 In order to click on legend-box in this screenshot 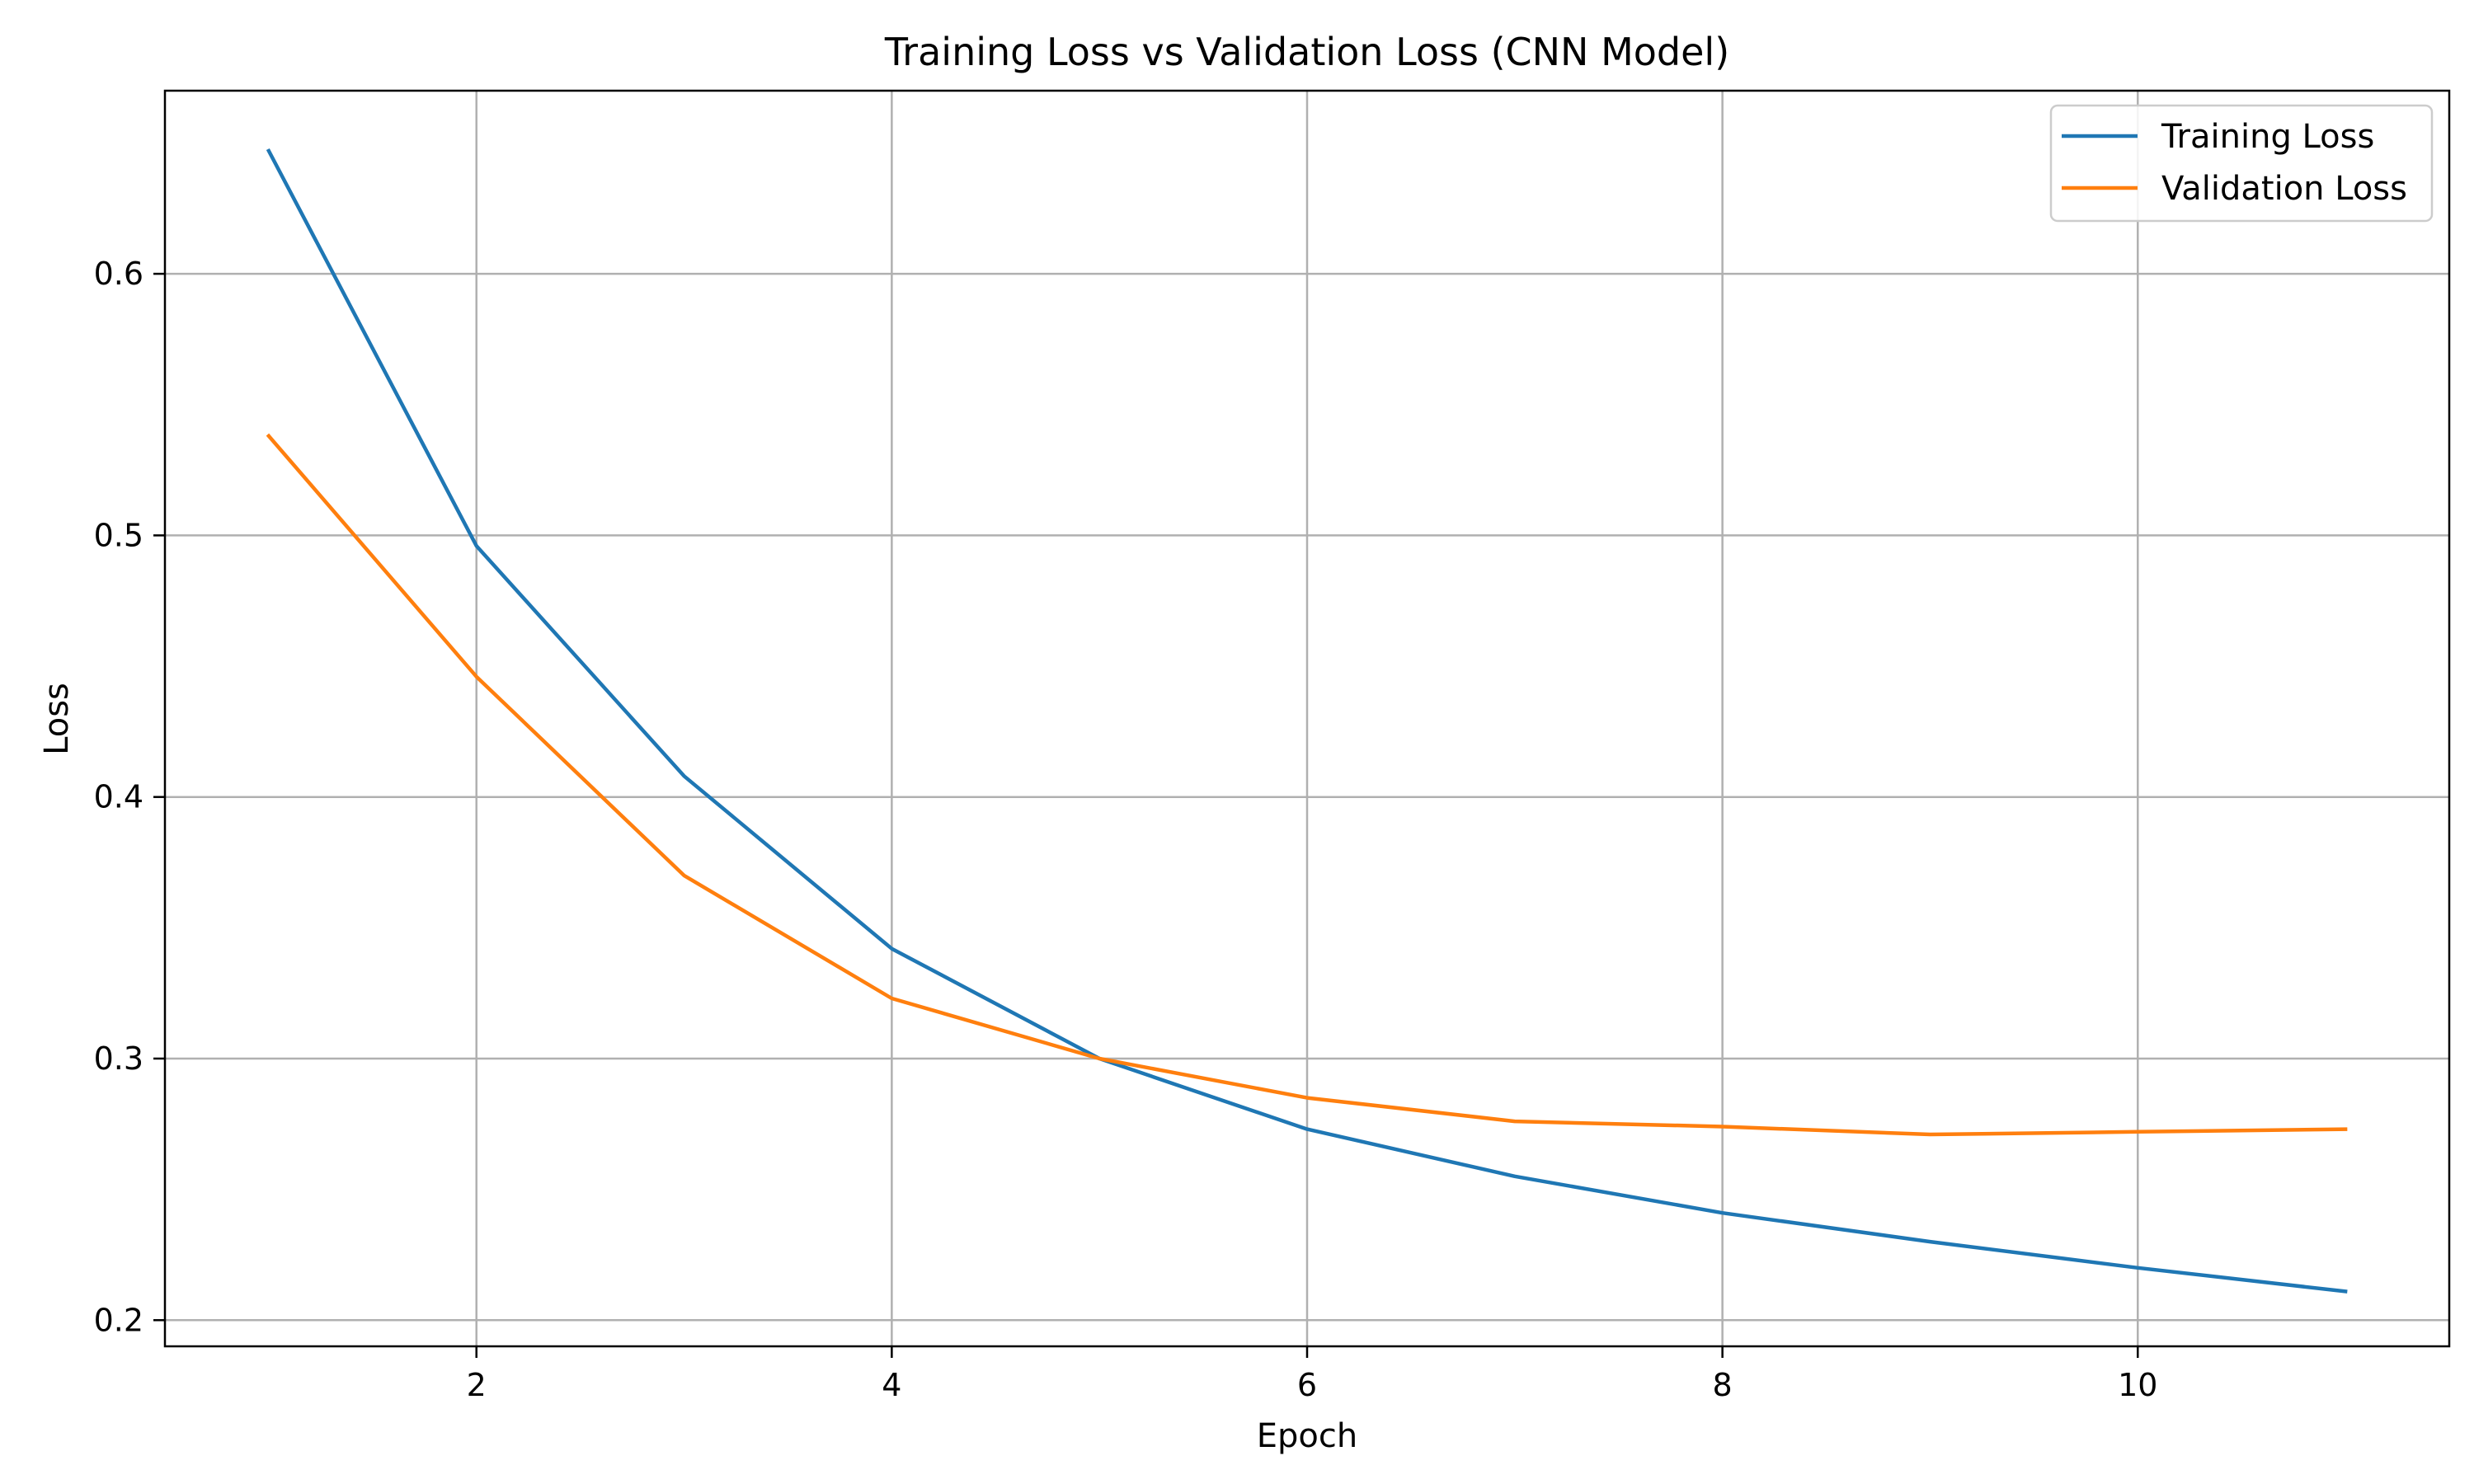, I will do `click(2241, 163)`.